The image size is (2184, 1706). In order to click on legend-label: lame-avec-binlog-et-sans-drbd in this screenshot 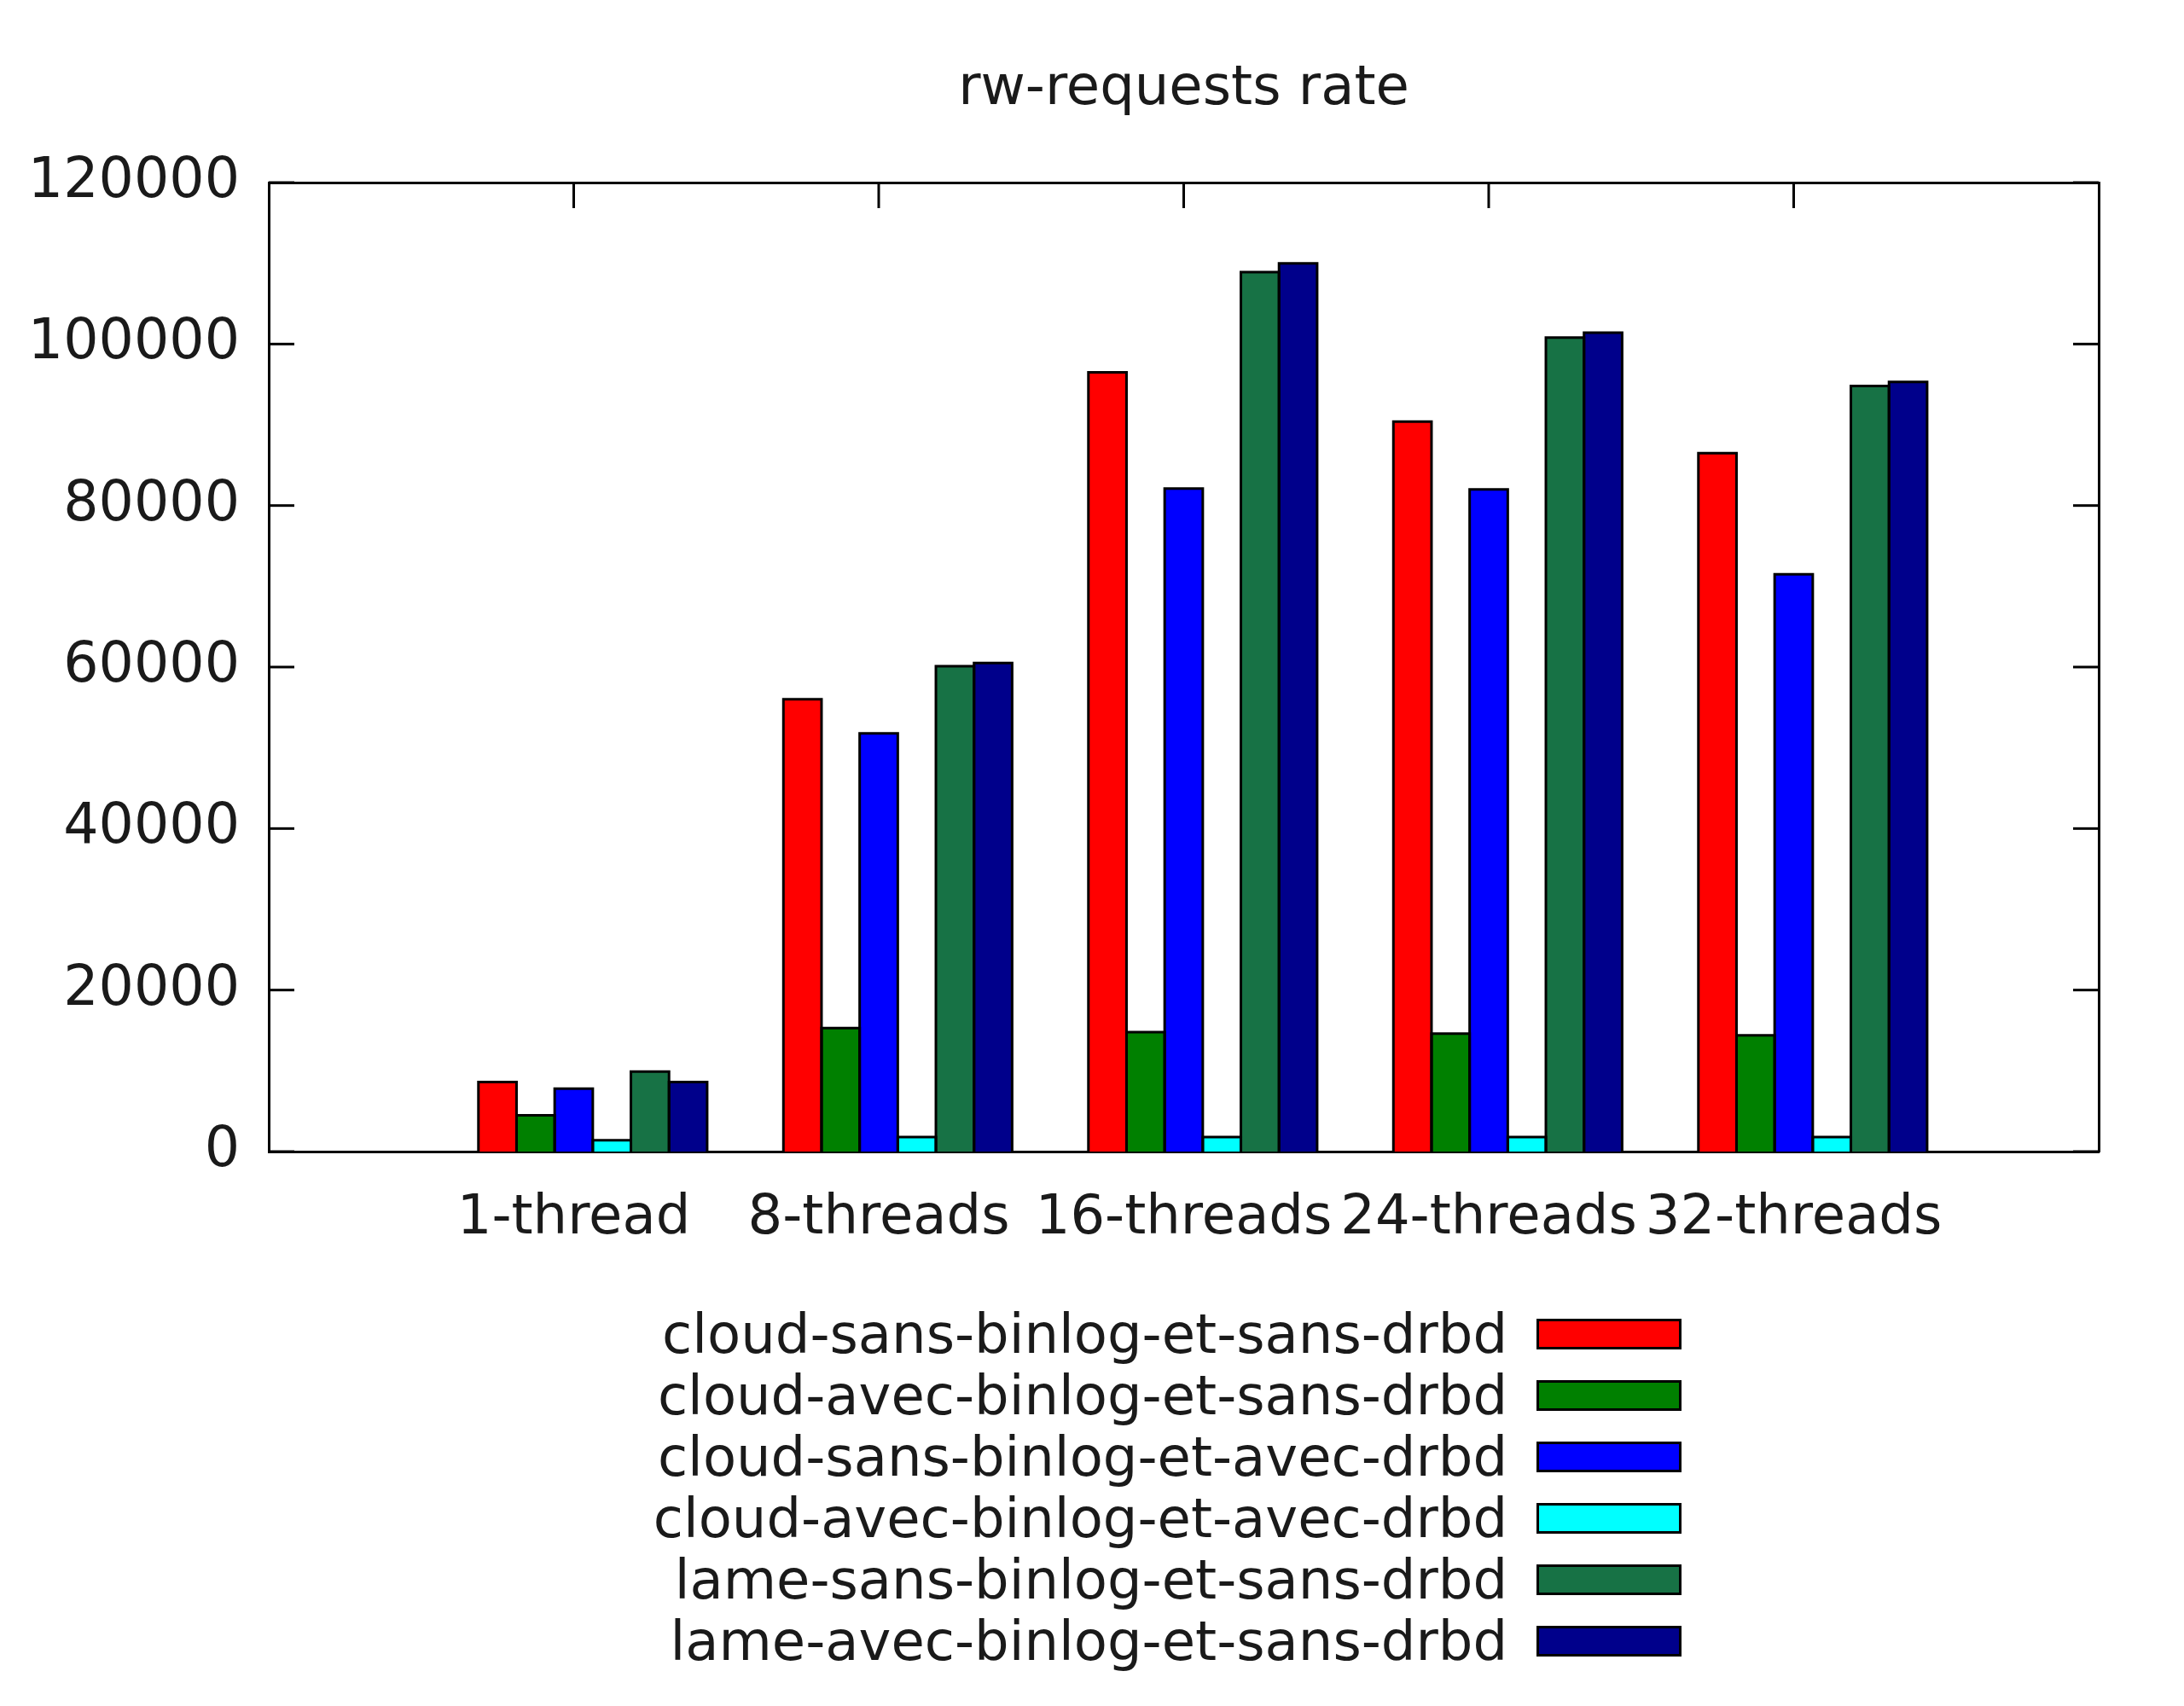, I will do `click(1089, 1641)`.